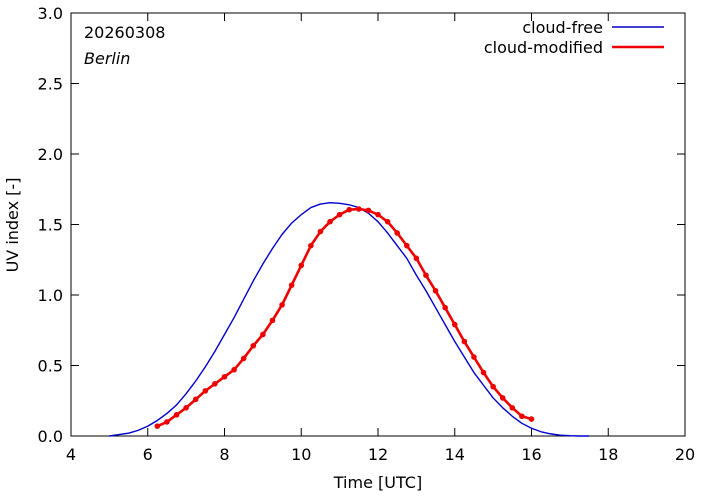 The width and height of the screenshot is (702, 497). What do you see at coordinates (224, 454) in the screenshot?
I see `x-tick-label: 8` at bounding box center [224, 454].